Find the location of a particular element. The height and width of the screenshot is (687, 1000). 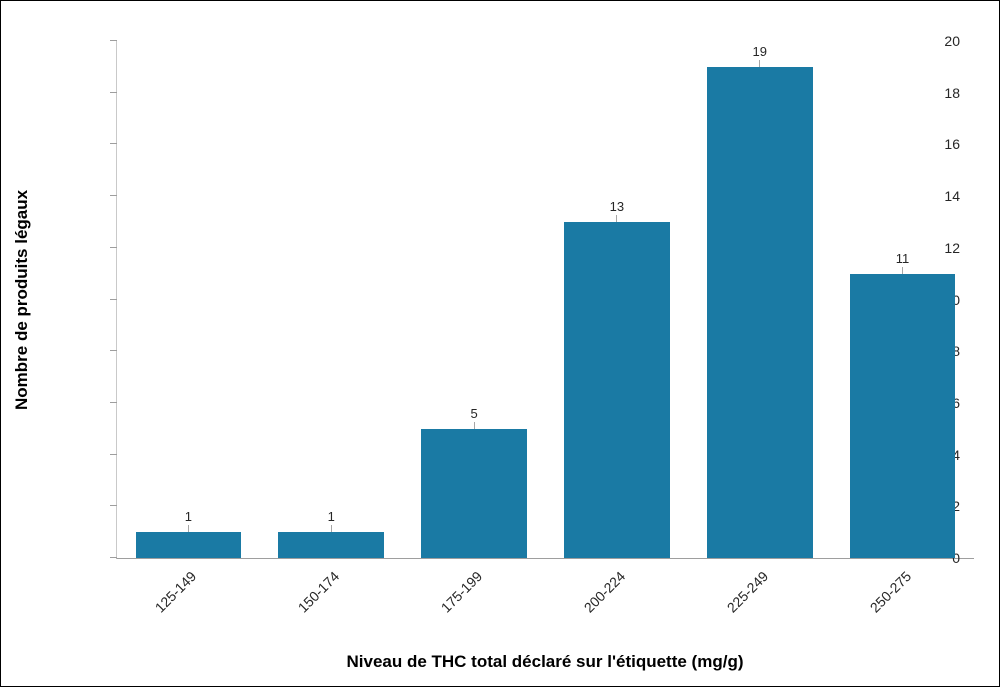

x-tick-label: 175-199 is located at coordinates (461, 592).